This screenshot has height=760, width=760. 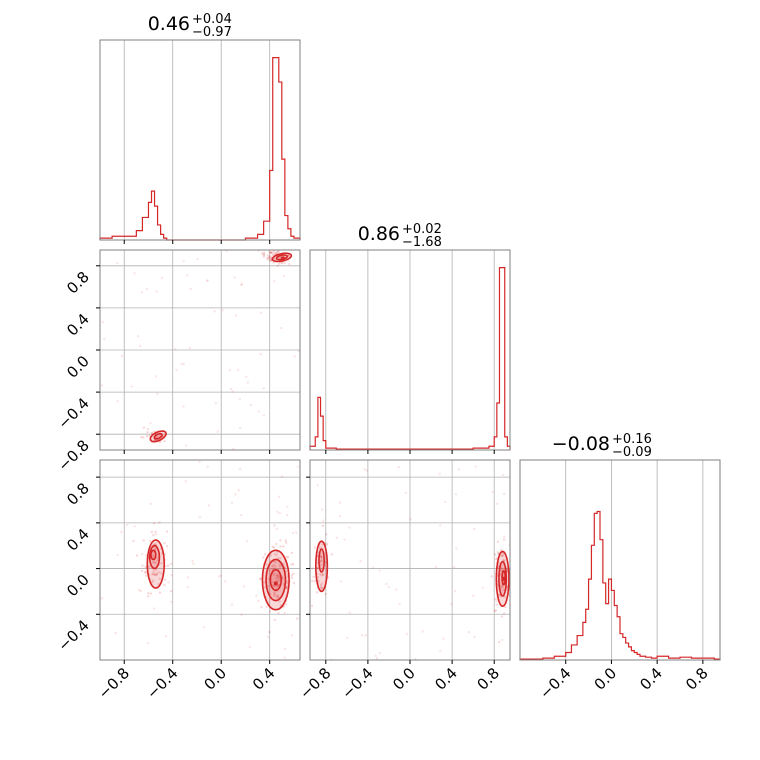 What do you see at coordinates (212, 32) in the screenshot?
I see `param-title-minus: −0.97` at bounding box center [212, 32].